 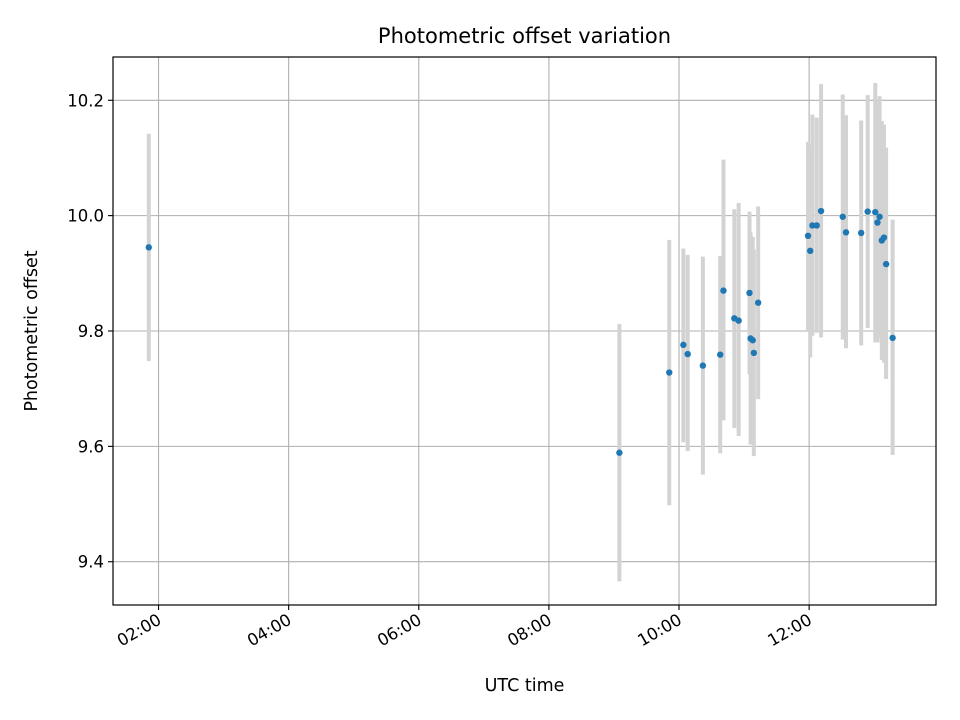 What do you see at coordinates (91, 446) in the screenshot?
I see `y-tick-label: 9.6` at bounding box center [91, 446].